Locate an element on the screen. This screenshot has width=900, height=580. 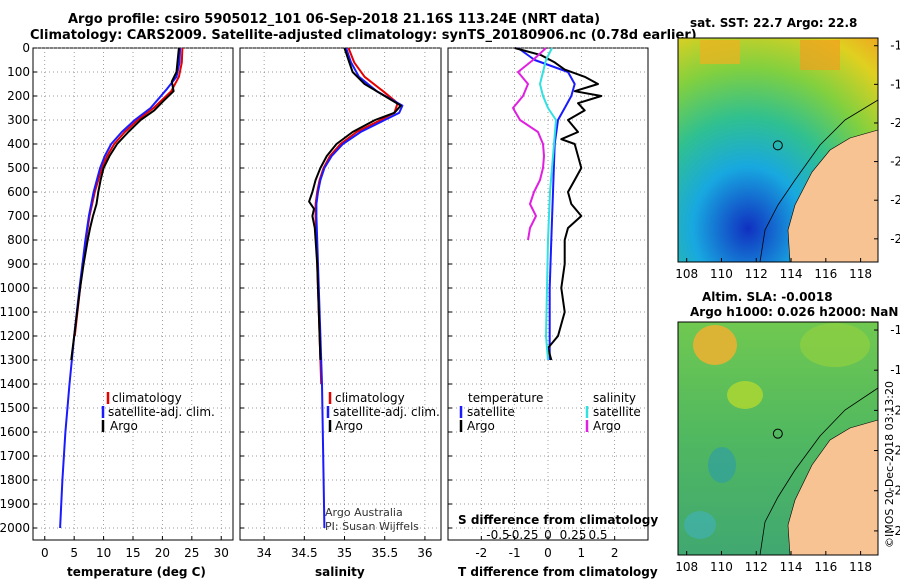
x-tick-label: 25 is located at coordinates (191, 553).